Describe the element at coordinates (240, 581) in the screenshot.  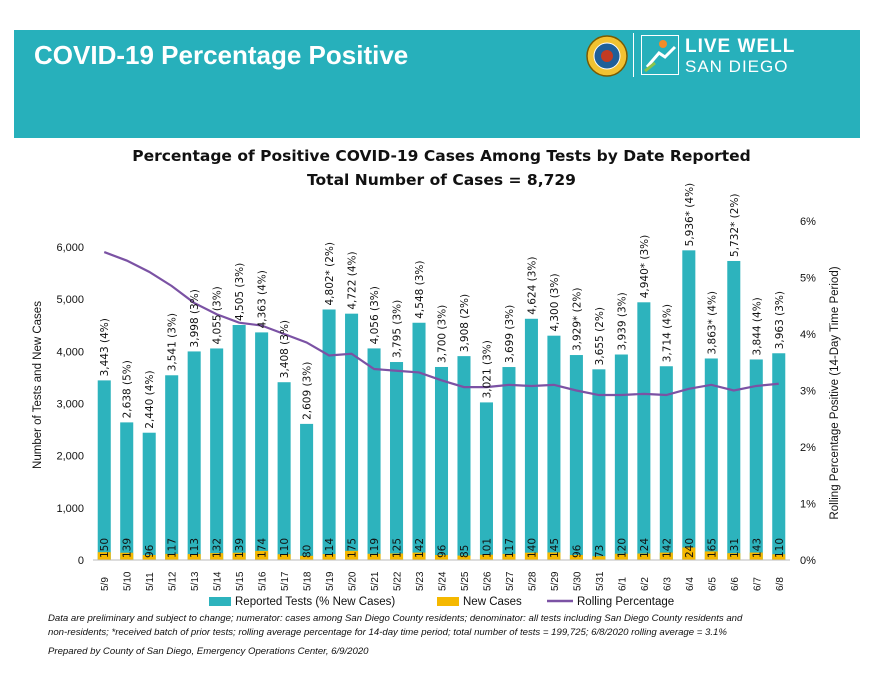
I see `x-tick-label: 5/15` at that location.